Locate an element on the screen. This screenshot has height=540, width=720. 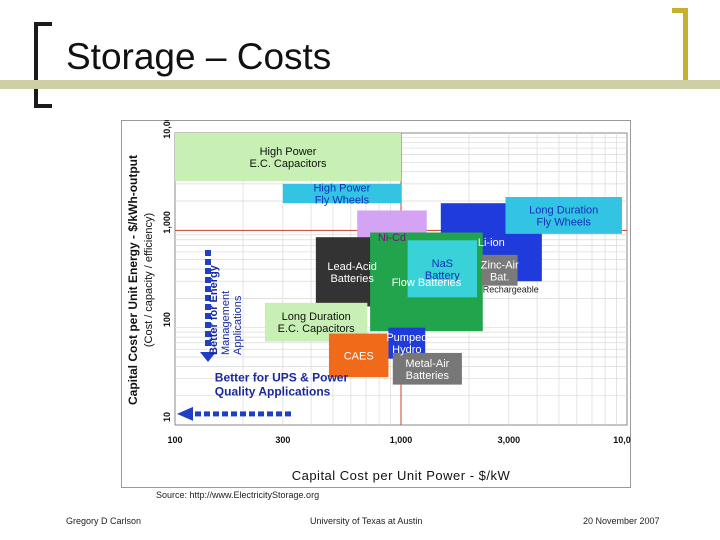
tech-box-caes is located at coordinates (358, 355).